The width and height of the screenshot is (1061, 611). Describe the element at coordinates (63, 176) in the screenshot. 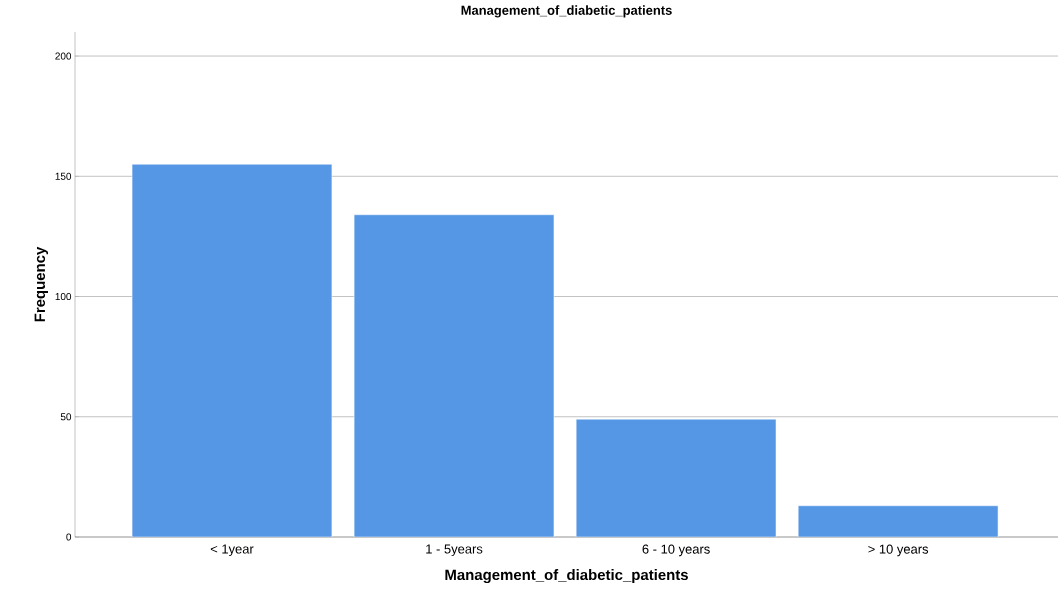

I see `y-tick-label: 150` at that location.